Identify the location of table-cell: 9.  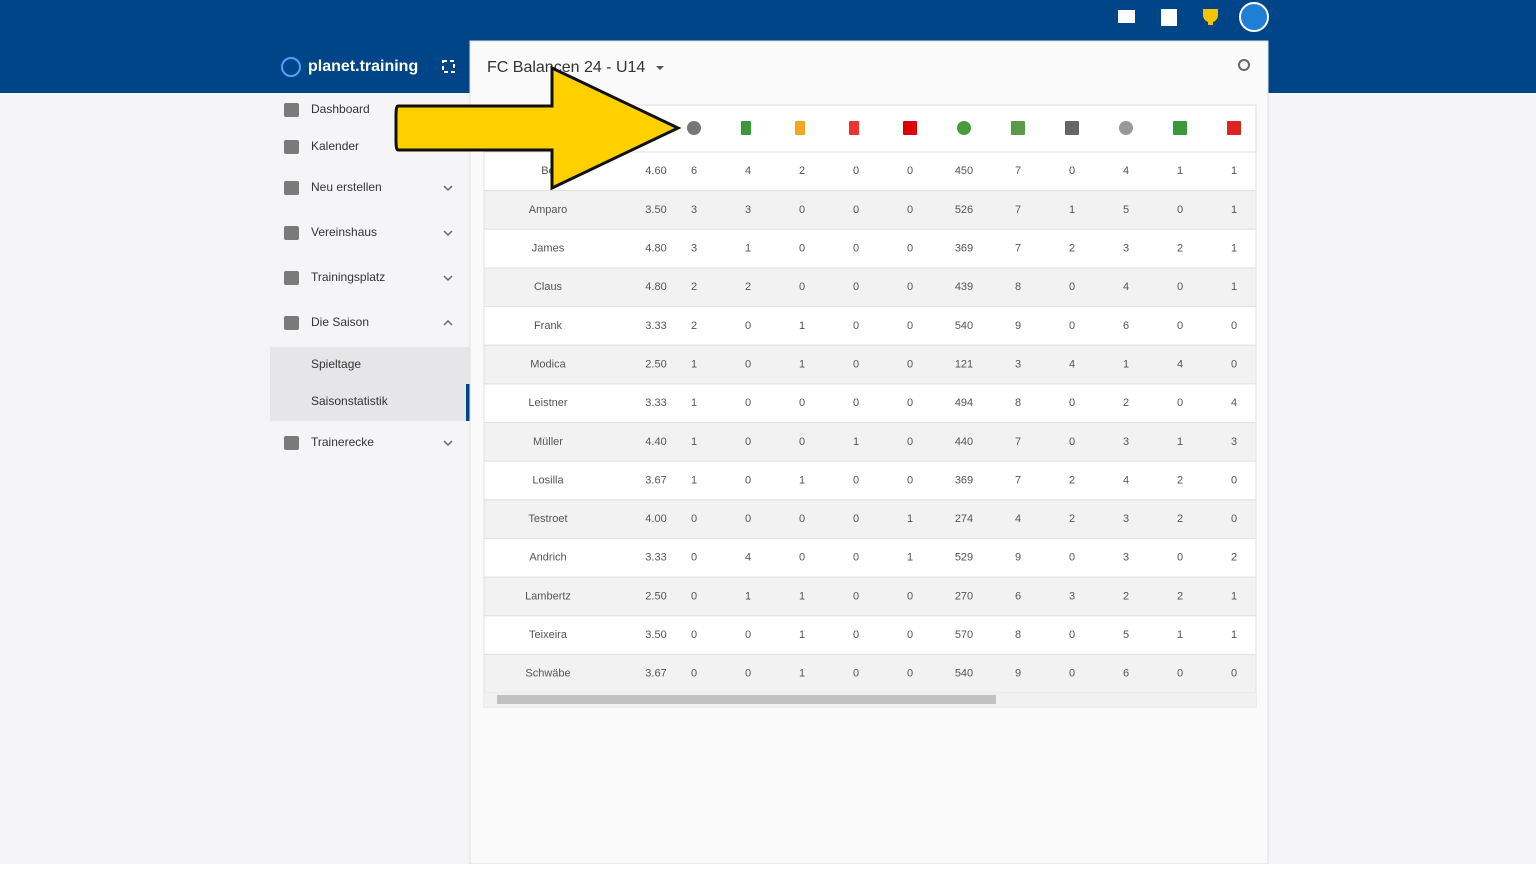
(1018, 674).